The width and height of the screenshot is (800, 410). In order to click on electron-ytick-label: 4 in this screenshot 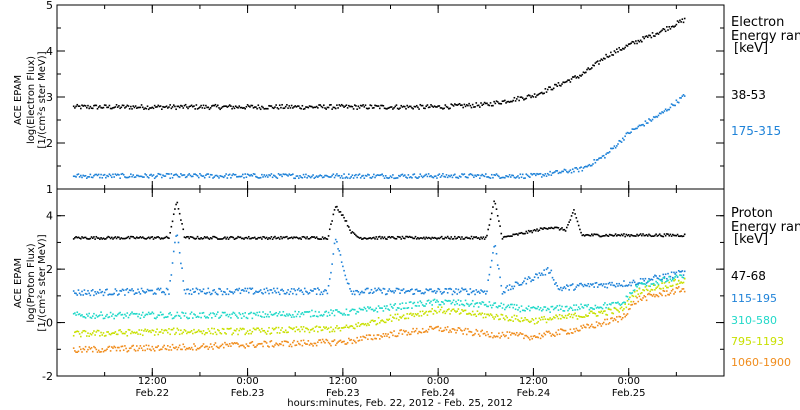, I will do `click(49, 51)`.